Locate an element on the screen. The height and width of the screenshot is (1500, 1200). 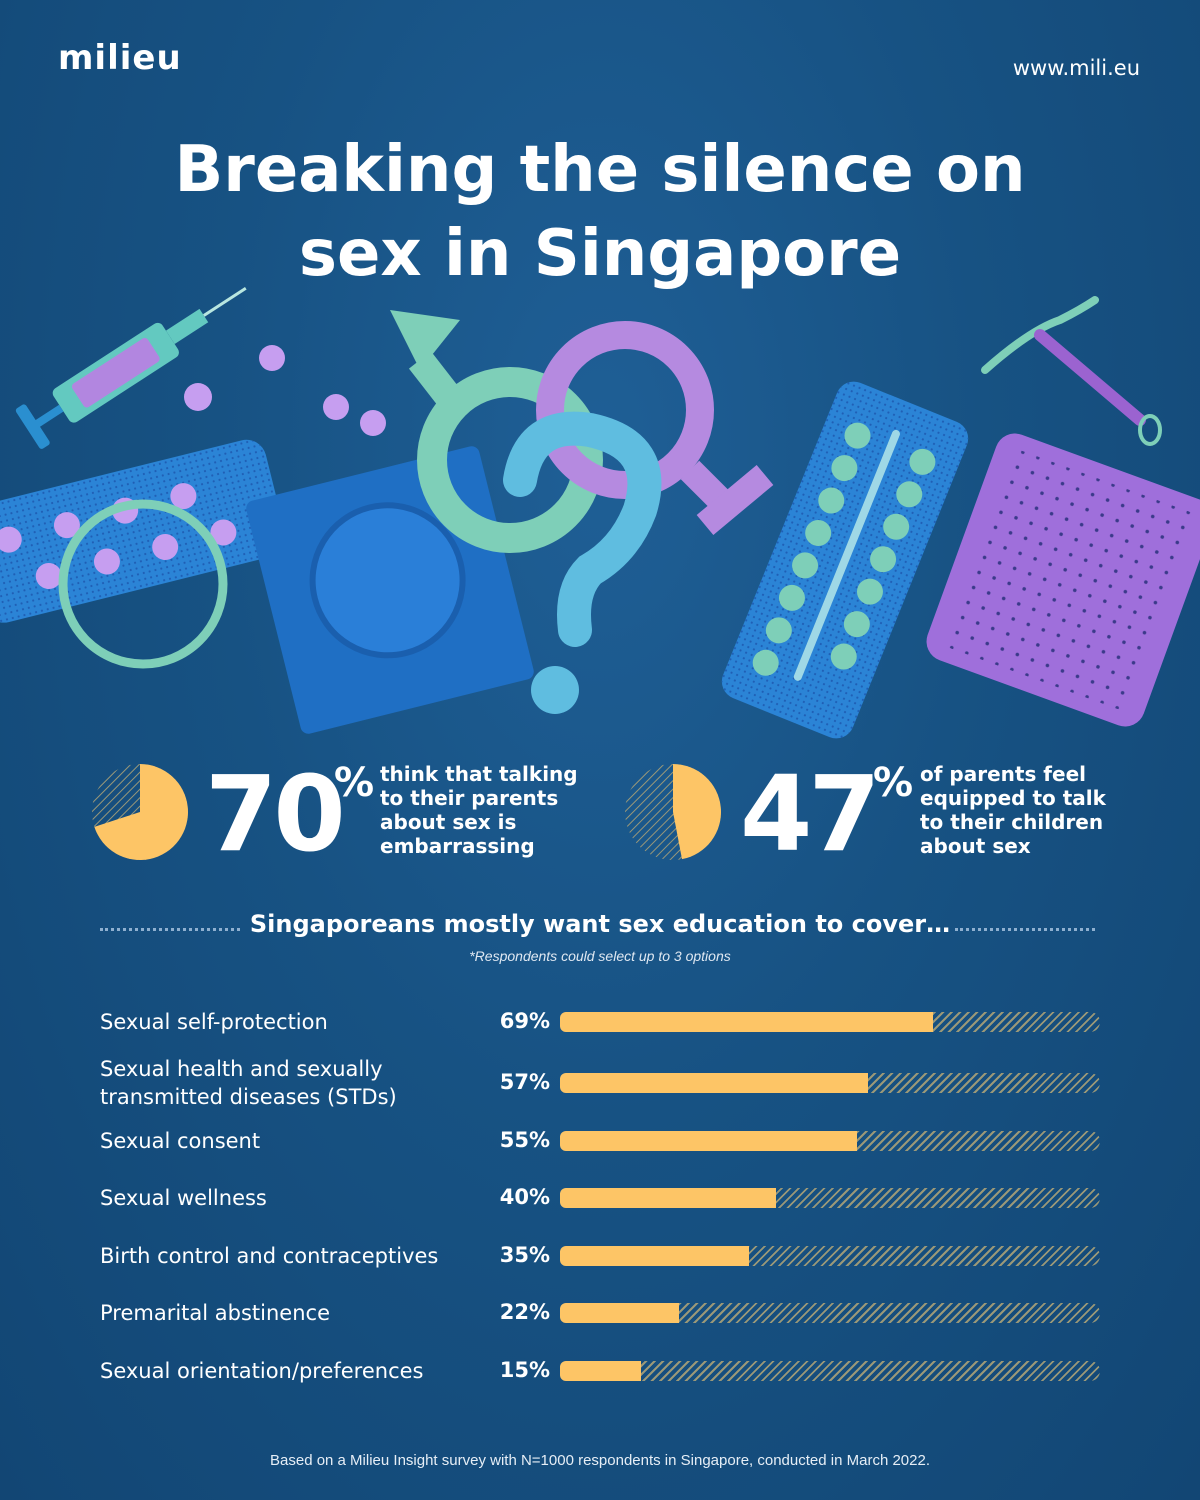
bar-value-label: 57% is located at coordinates (524, 1082).